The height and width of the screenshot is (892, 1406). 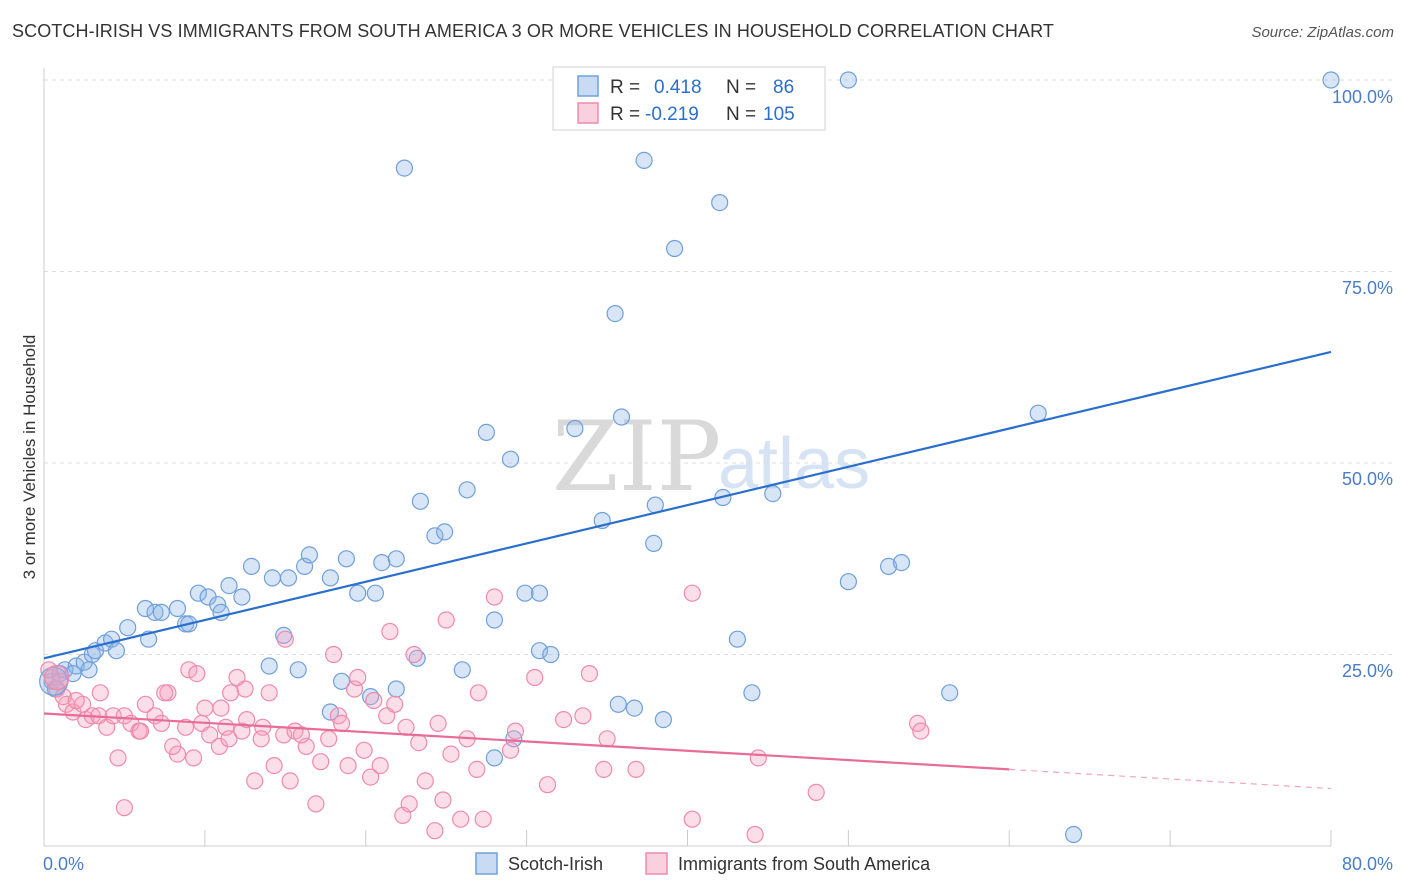 I want to click on bottom-legend-label-south-america: Immigrants from South America, so click(x=804, y=864).